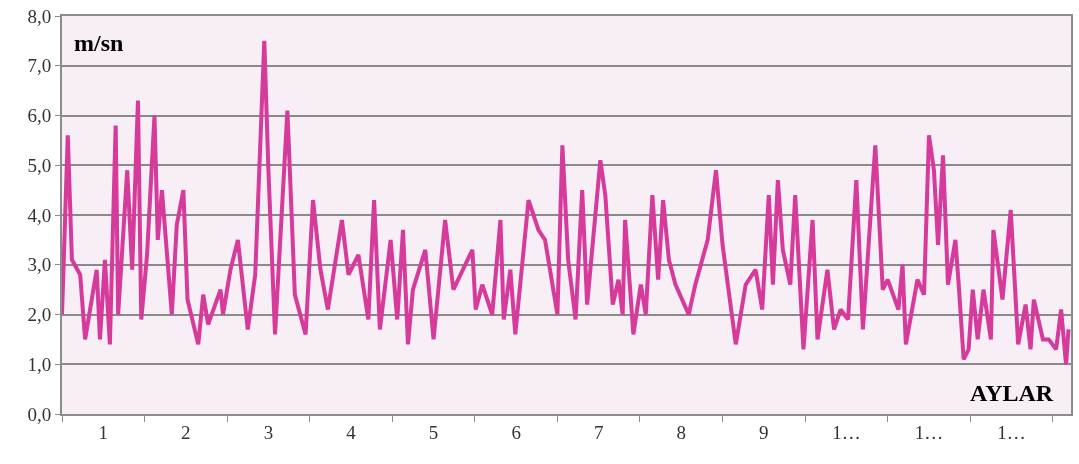 This screenshot has width=1079, height=464. Describe the element at coordinates (268, 432) in the screenshot. I see `x-tick-label: 3` at that location.